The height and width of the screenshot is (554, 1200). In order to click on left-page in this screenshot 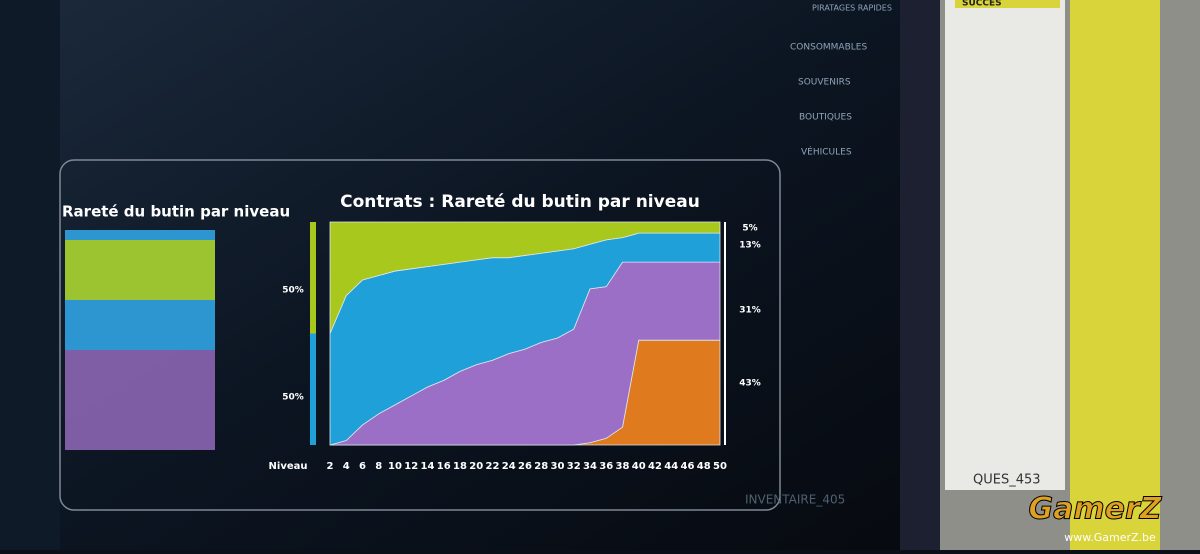, I will do `click(30, 275)`.